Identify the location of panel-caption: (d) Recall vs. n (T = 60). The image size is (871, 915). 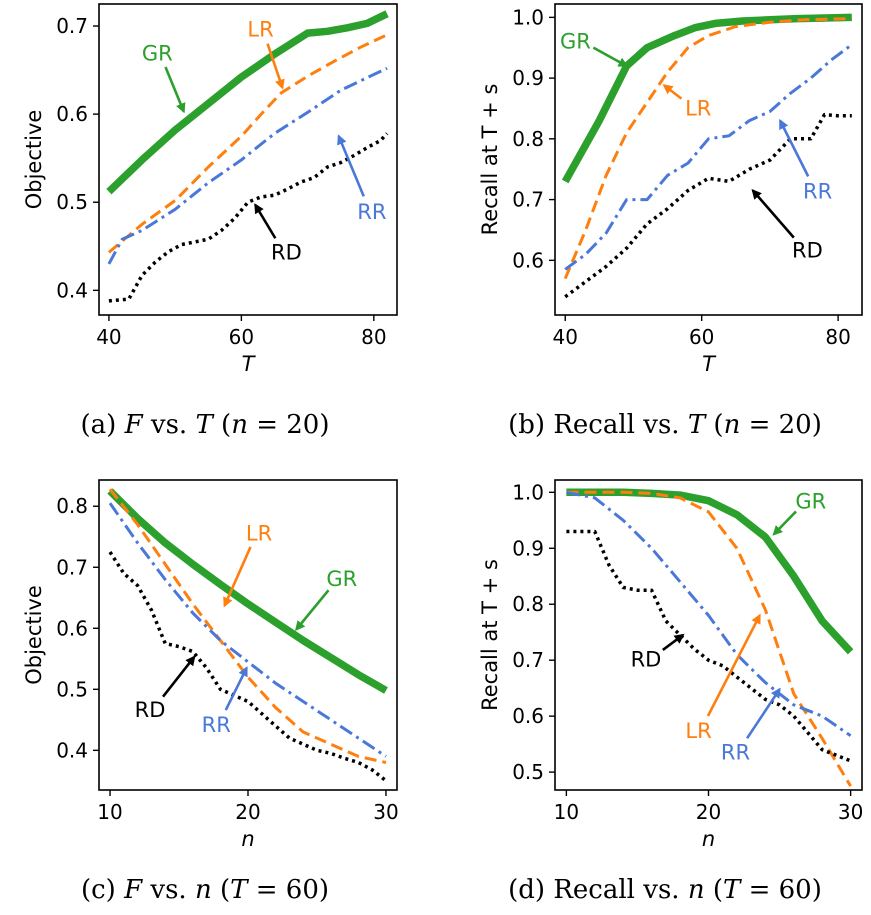
(665, 890).